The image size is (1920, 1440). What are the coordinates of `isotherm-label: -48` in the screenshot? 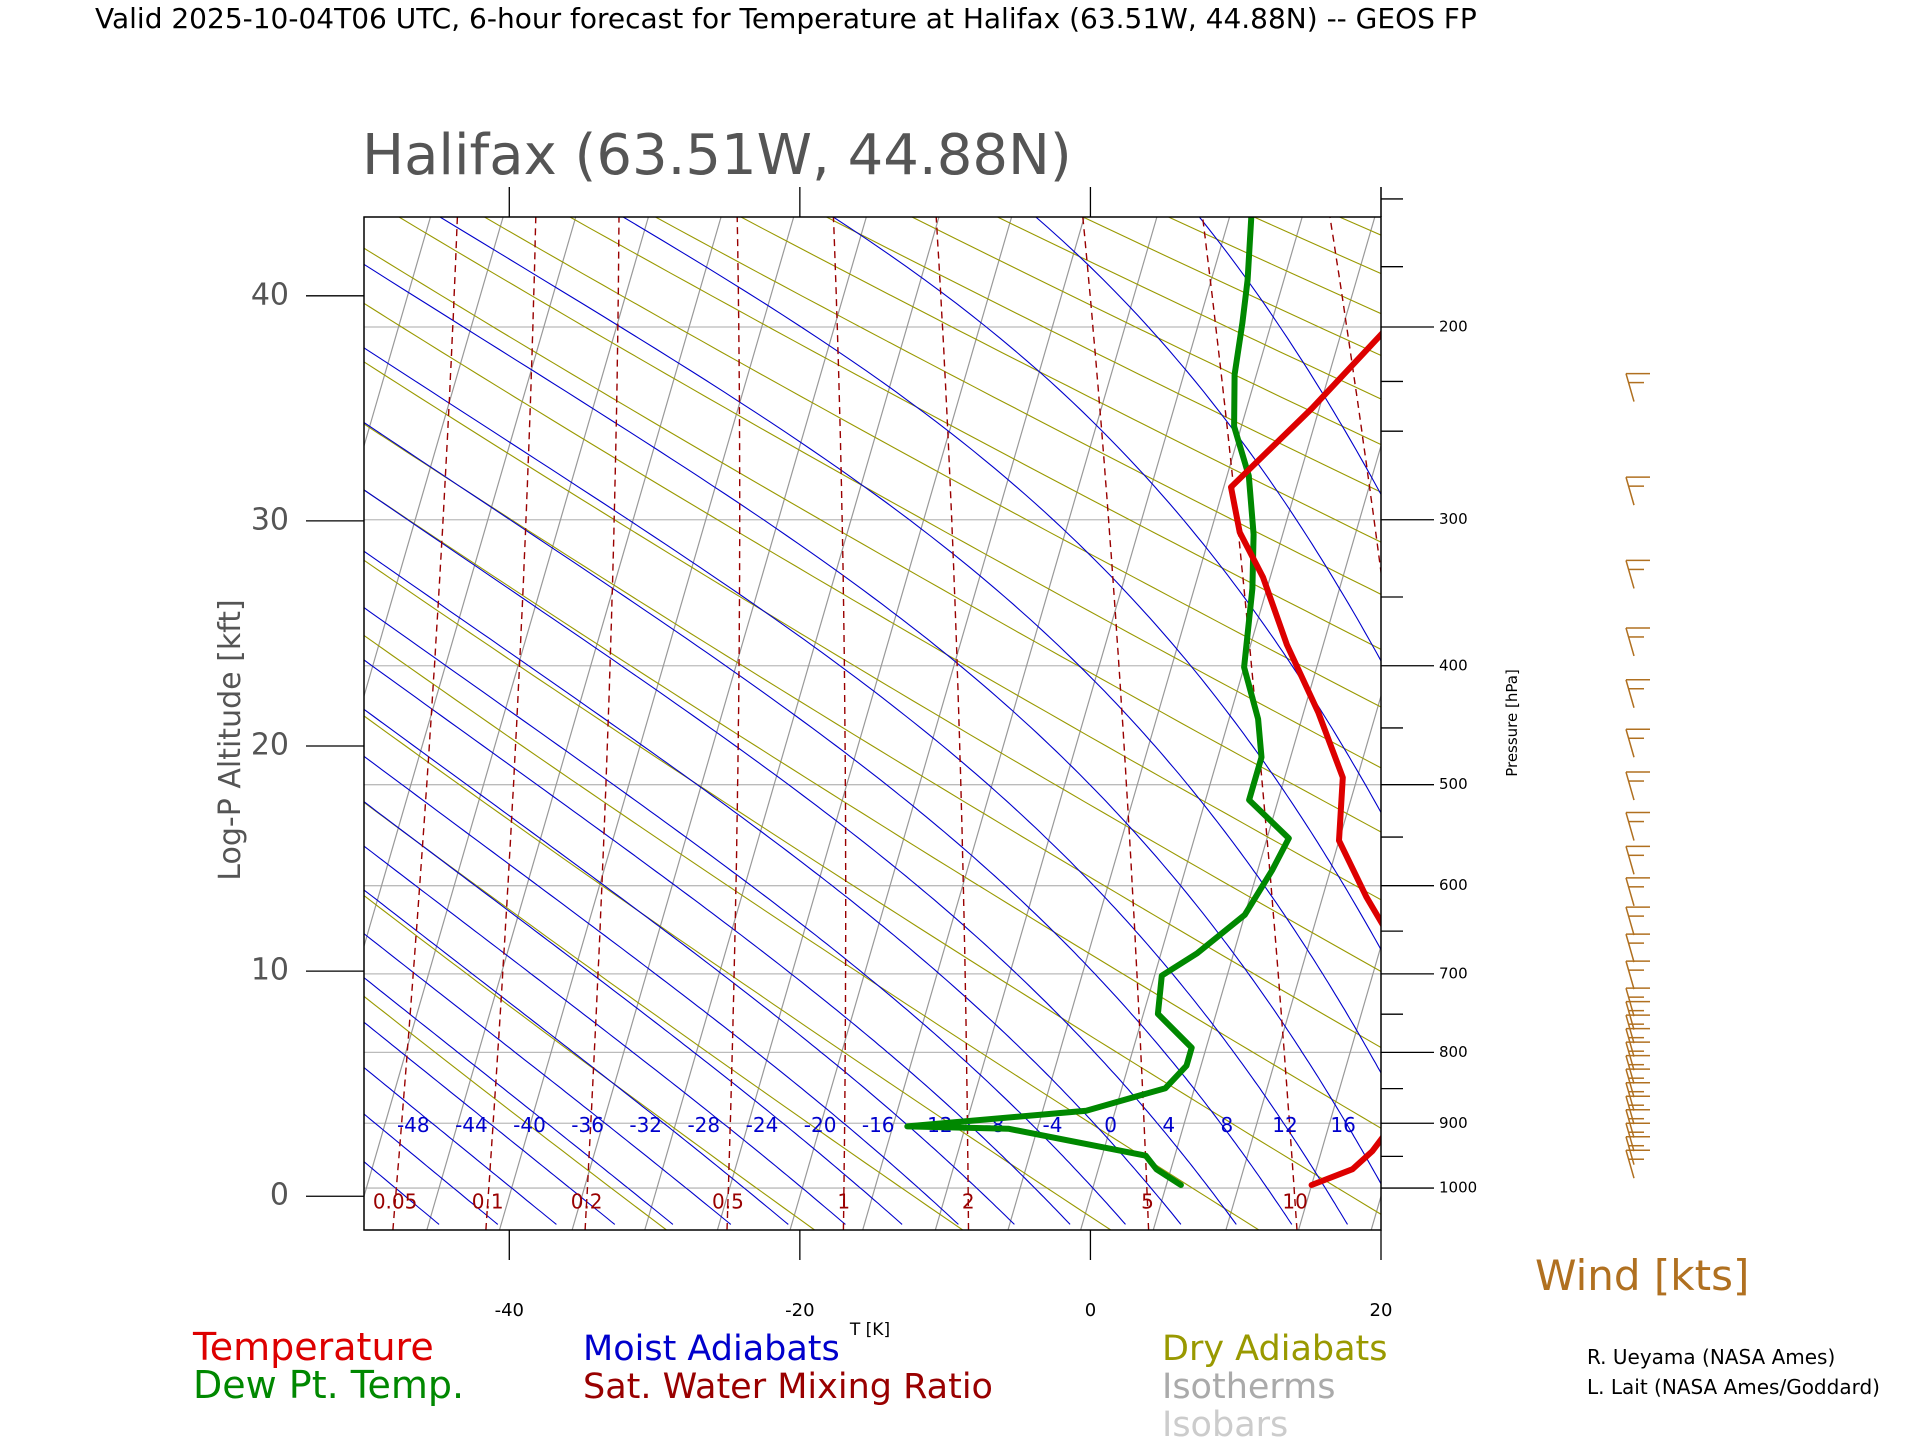 It's located at (413, 1125).